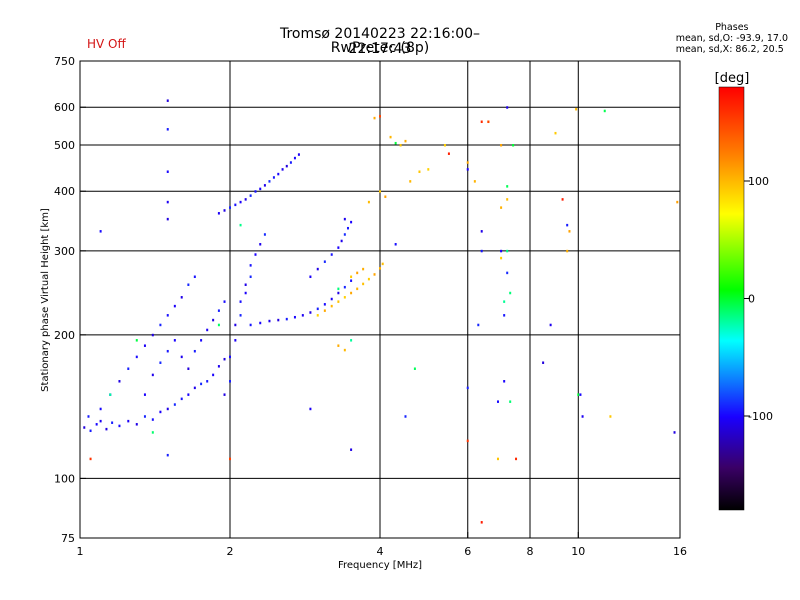 The height and width of the screenshot is (600, 800). What do you see at coordinates (64, 61) in the screenshot?
I see `y-tick-label: 750` at bounding box center [64, 61].